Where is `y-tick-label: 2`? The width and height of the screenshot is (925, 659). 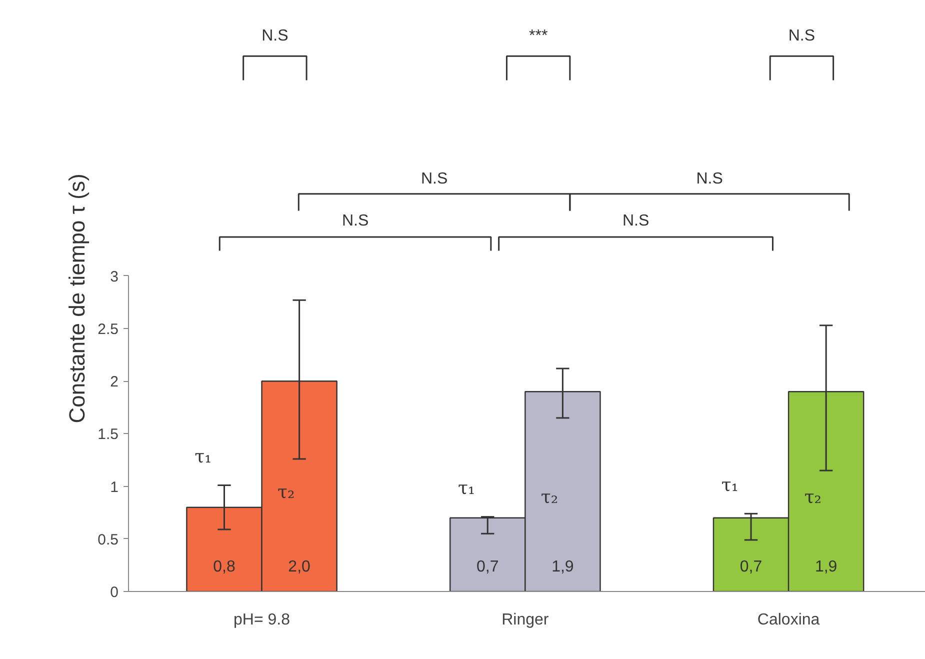
y-tick-label: 2 is located at coordinates (114, 382).